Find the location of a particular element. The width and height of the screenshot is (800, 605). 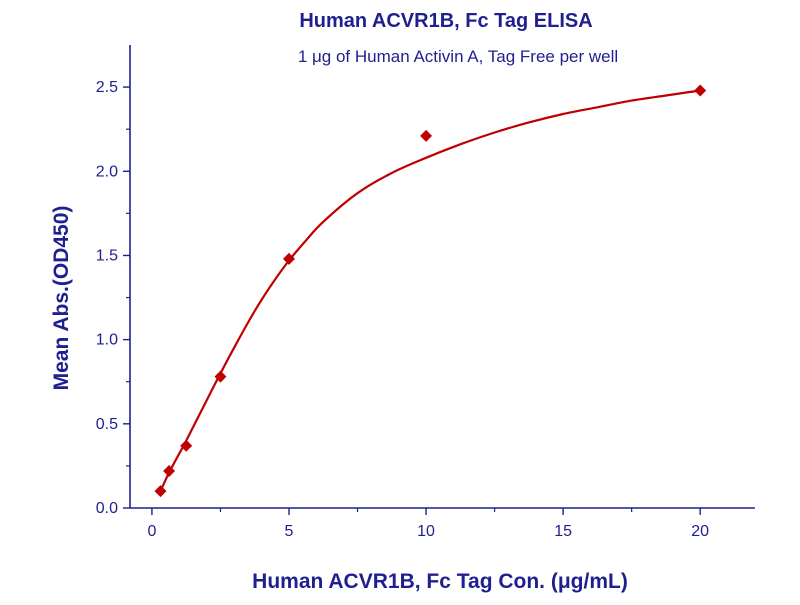

x-tick-label: 0 is located at coordinates (151, 531).